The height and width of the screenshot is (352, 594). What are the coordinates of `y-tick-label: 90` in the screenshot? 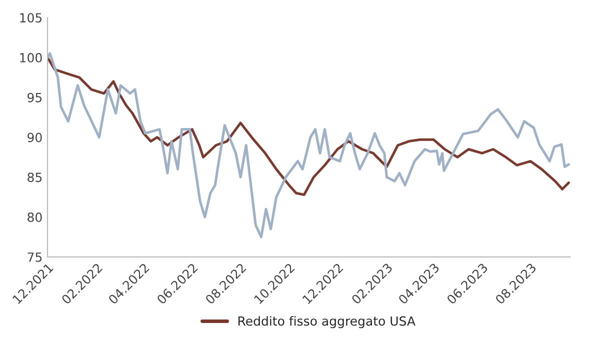 It's located at (35, 137).